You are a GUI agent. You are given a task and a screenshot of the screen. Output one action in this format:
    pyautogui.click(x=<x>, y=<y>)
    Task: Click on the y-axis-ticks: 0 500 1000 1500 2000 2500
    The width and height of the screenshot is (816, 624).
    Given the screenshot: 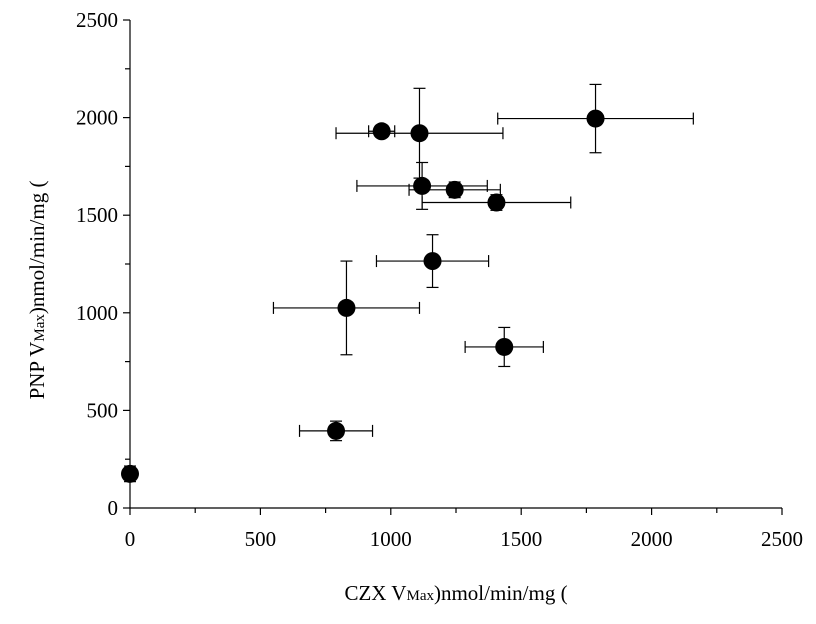 What is the action you would take?
    pyautogui.click(x=103, y=264)
    